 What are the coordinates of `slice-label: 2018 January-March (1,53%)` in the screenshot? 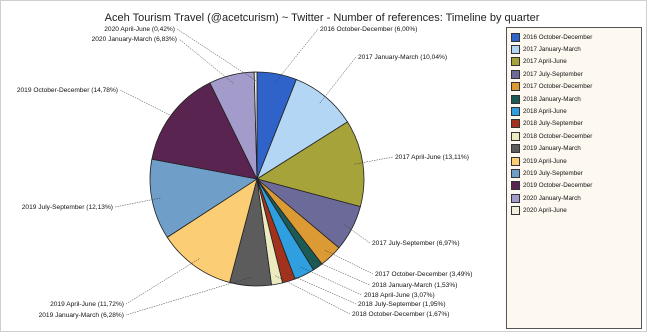 It's located at (414, 285).